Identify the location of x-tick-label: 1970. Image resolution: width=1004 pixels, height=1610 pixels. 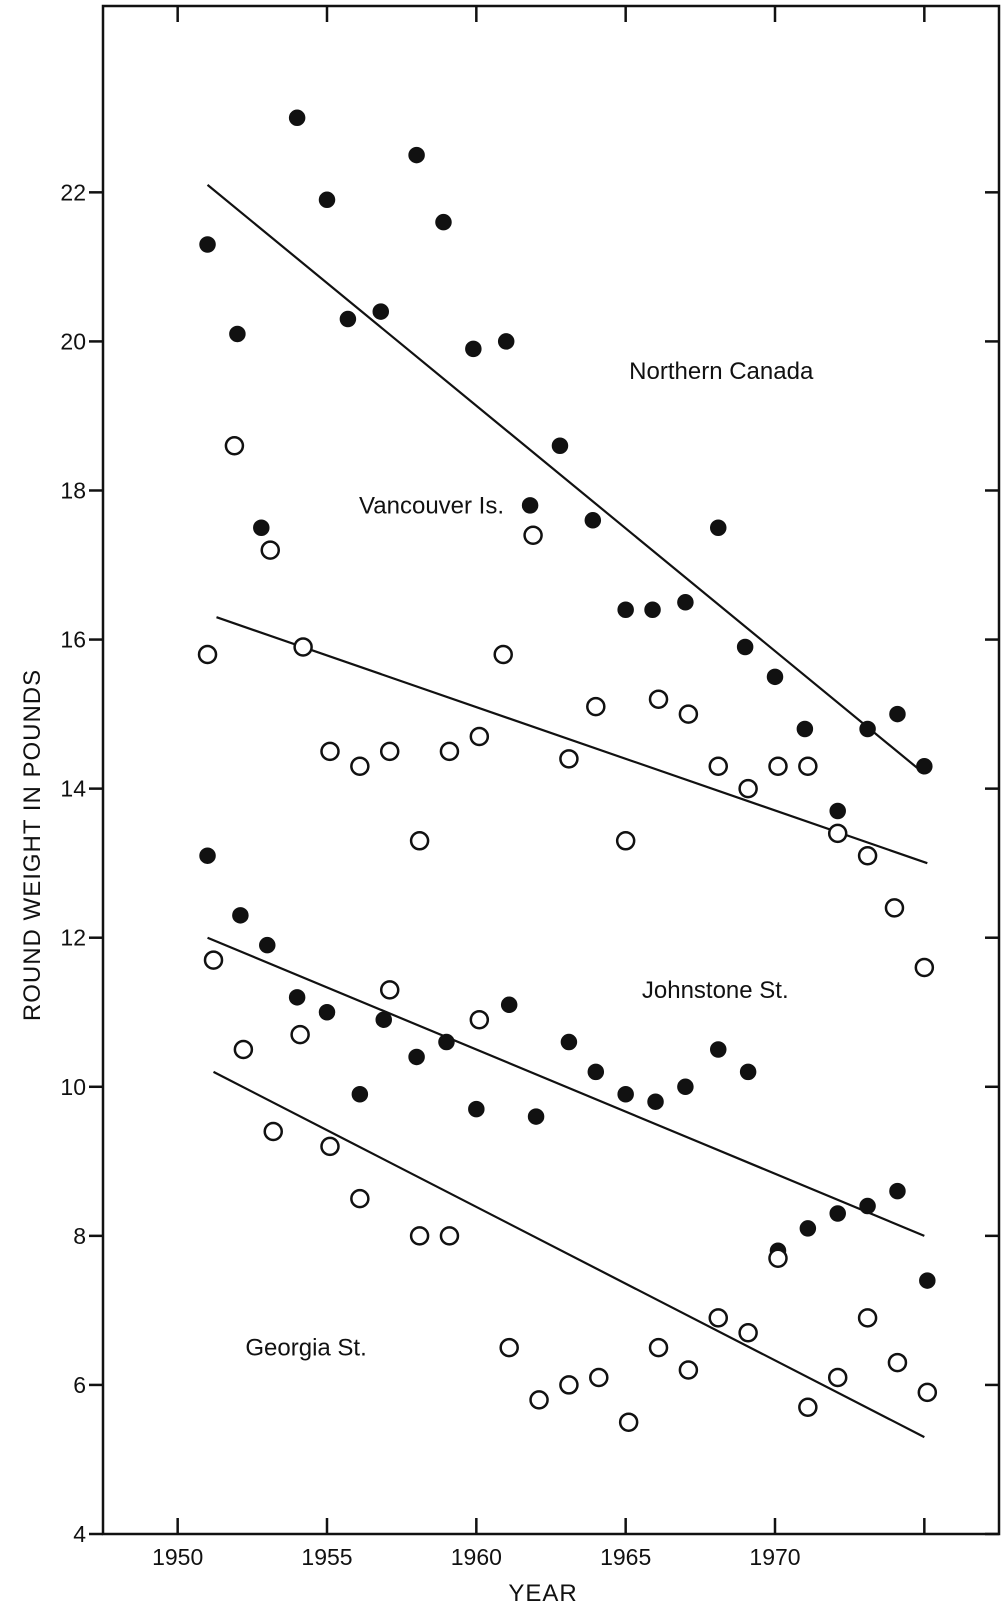
(774, 1557).